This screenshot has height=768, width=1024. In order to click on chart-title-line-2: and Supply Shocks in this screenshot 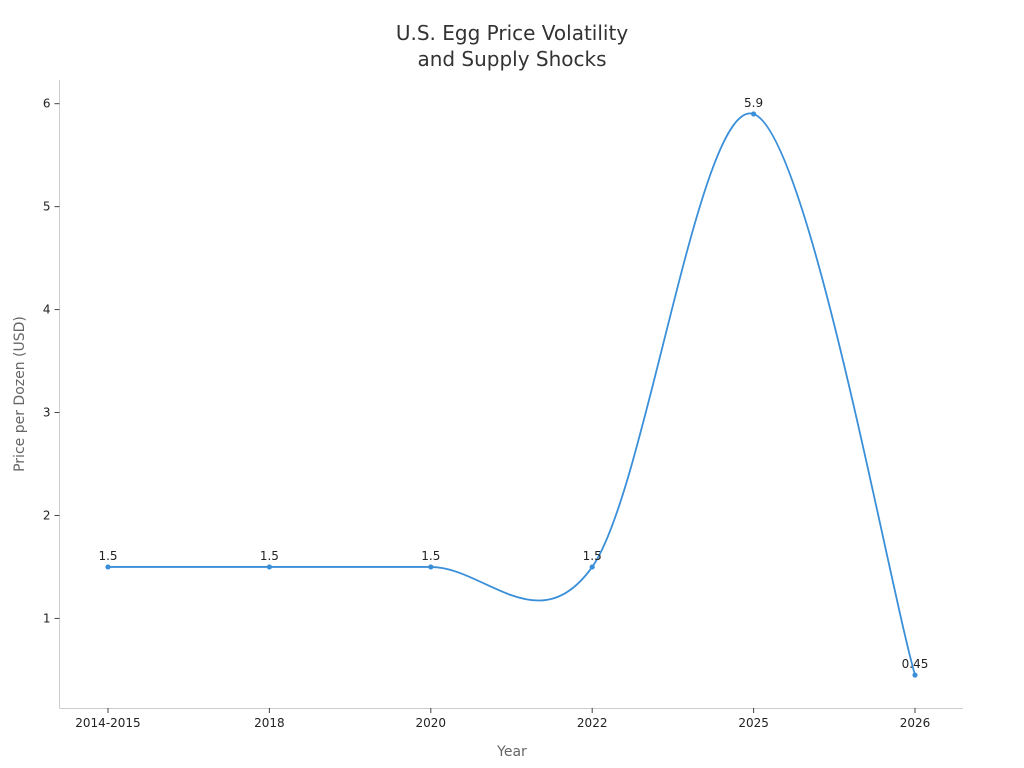, I will do `click(512, 59)`.